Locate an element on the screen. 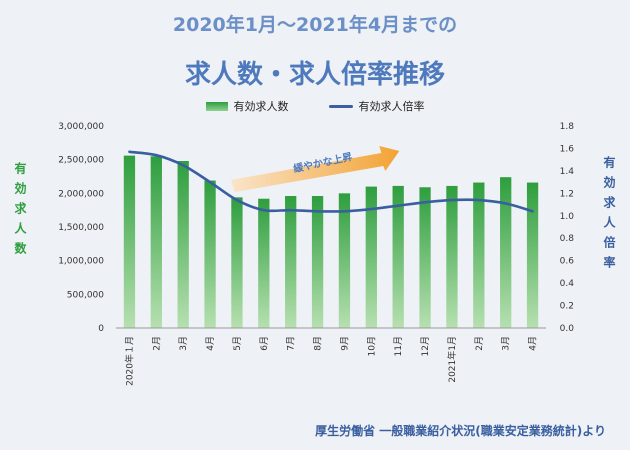 Image resolution: width=630 pixels, height=450 pixels. legend-item-line: 有効求人倍率 is located at coordinates (376, 106).